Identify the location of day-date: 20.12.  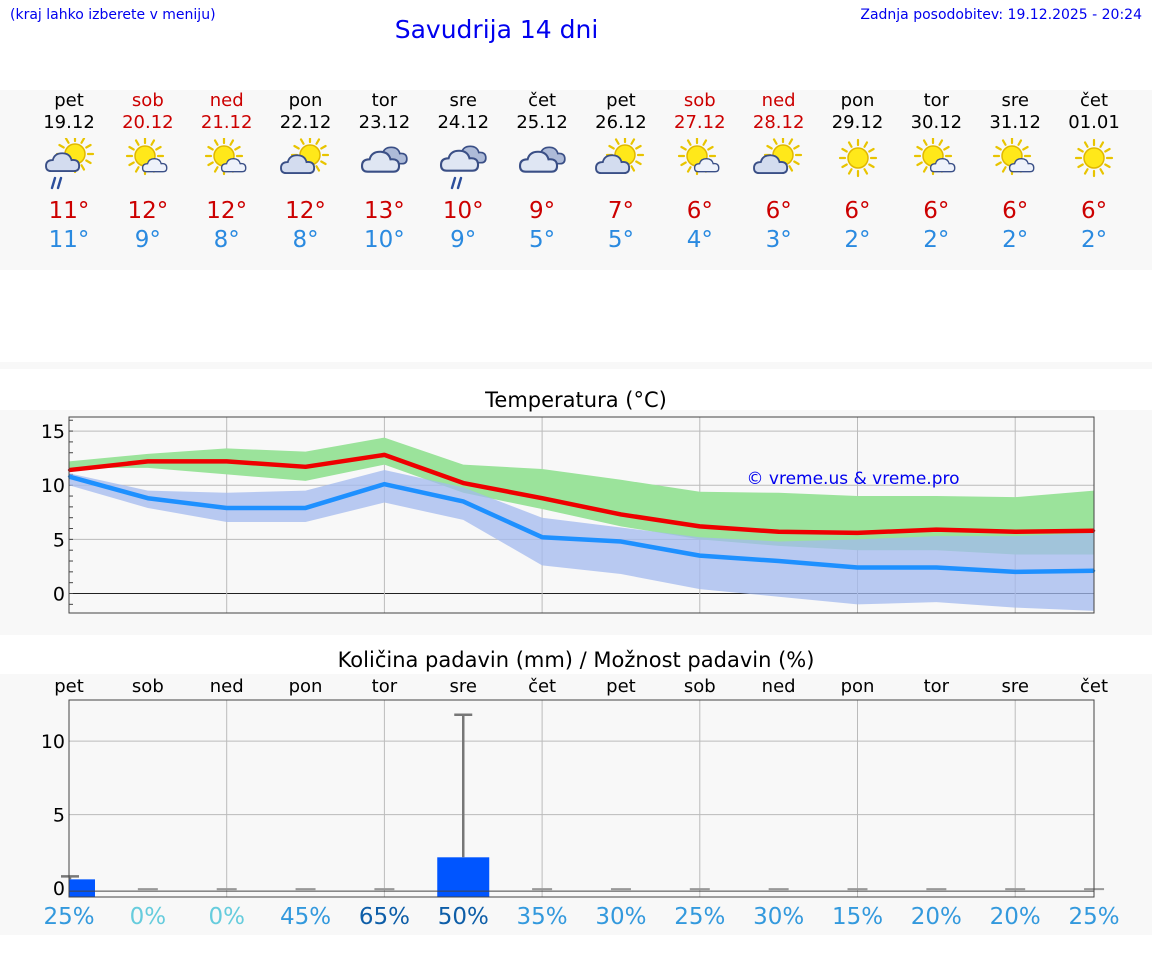
(148, 122).